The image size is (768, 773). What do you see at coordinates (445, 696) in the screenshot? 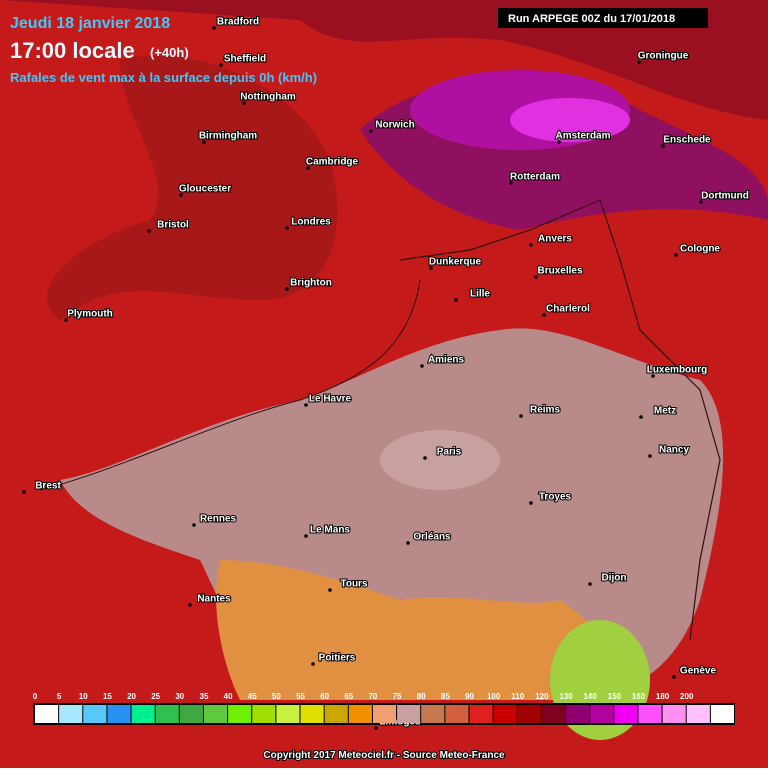
I see `legend-label: 85` at bounding box center [445, 696].